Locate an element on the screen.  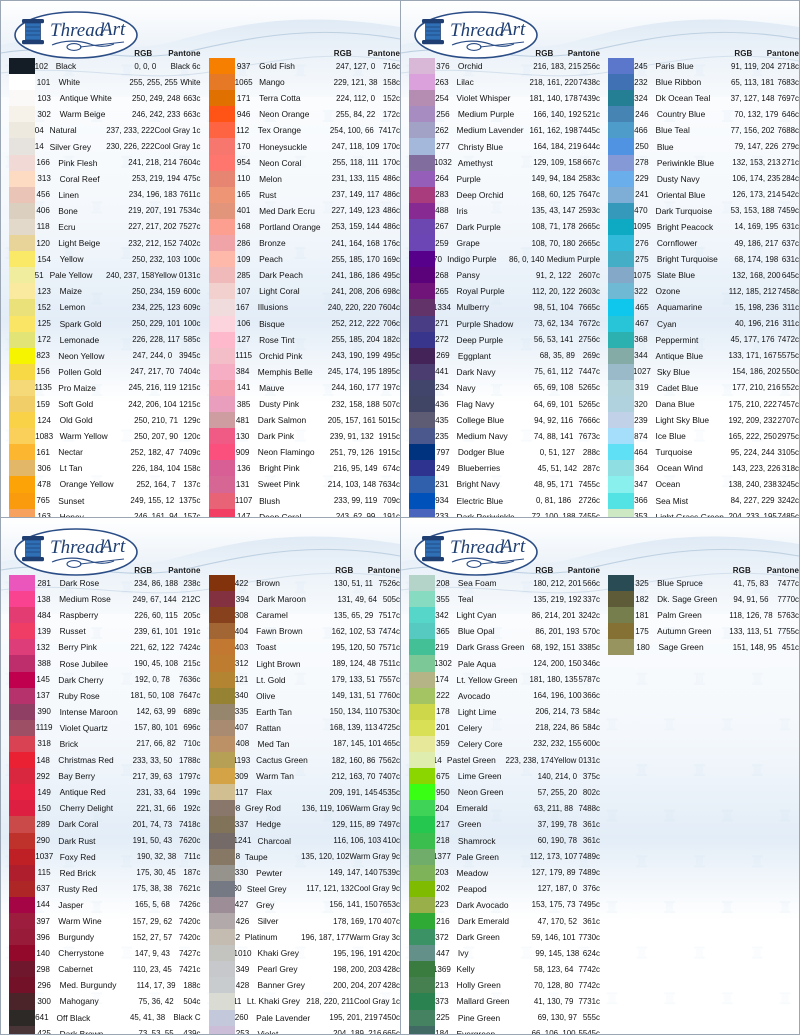
color-number: 296 is located at coordinates (44, 985).